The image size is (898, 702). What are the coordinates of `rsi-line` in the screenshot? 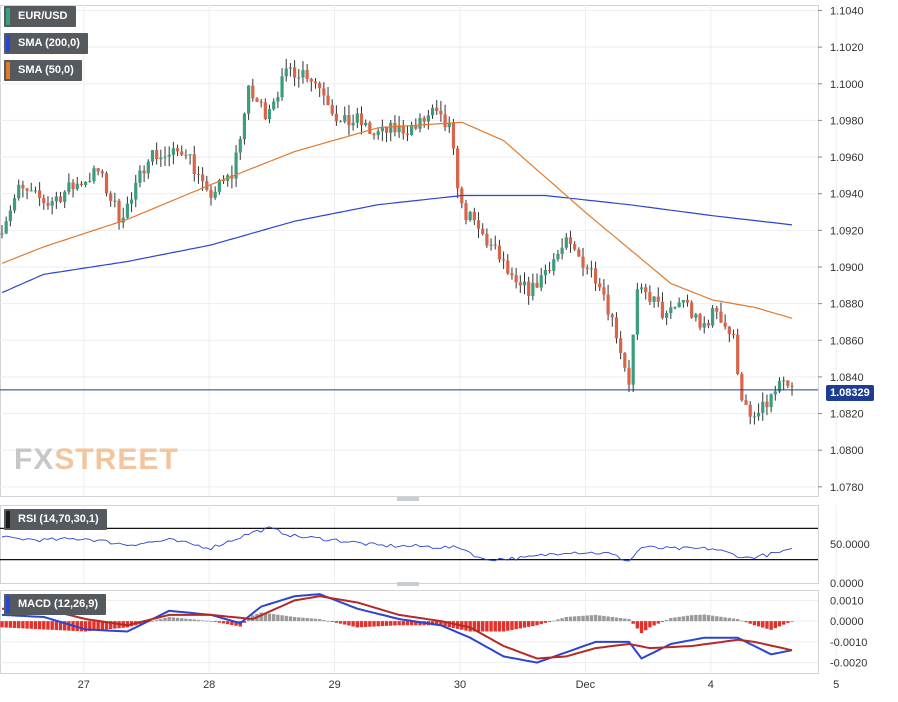 It's located at (397, 544).